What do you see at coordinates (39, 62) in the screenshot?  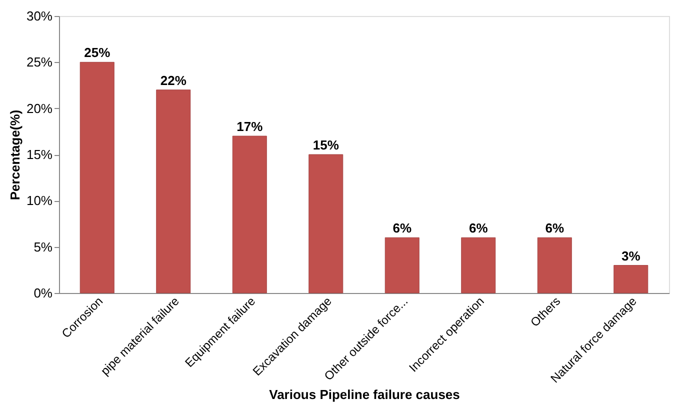 I see `y-tick-label: 25%` at bounding box center [39, 62].